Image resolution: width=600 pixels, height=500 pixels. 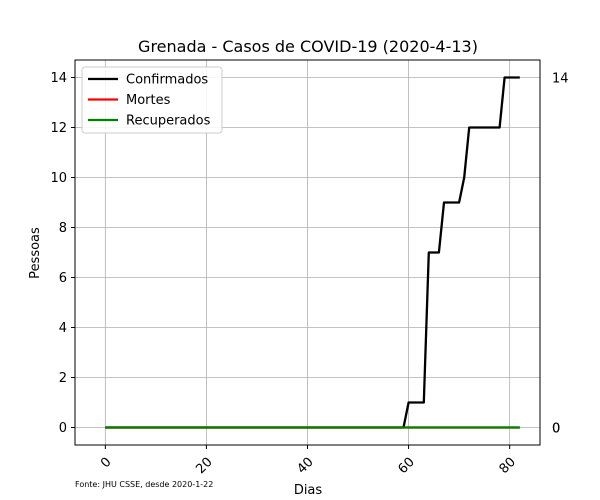 I want to click on y-tick-label-7: 14, so click(x=58, y=78).